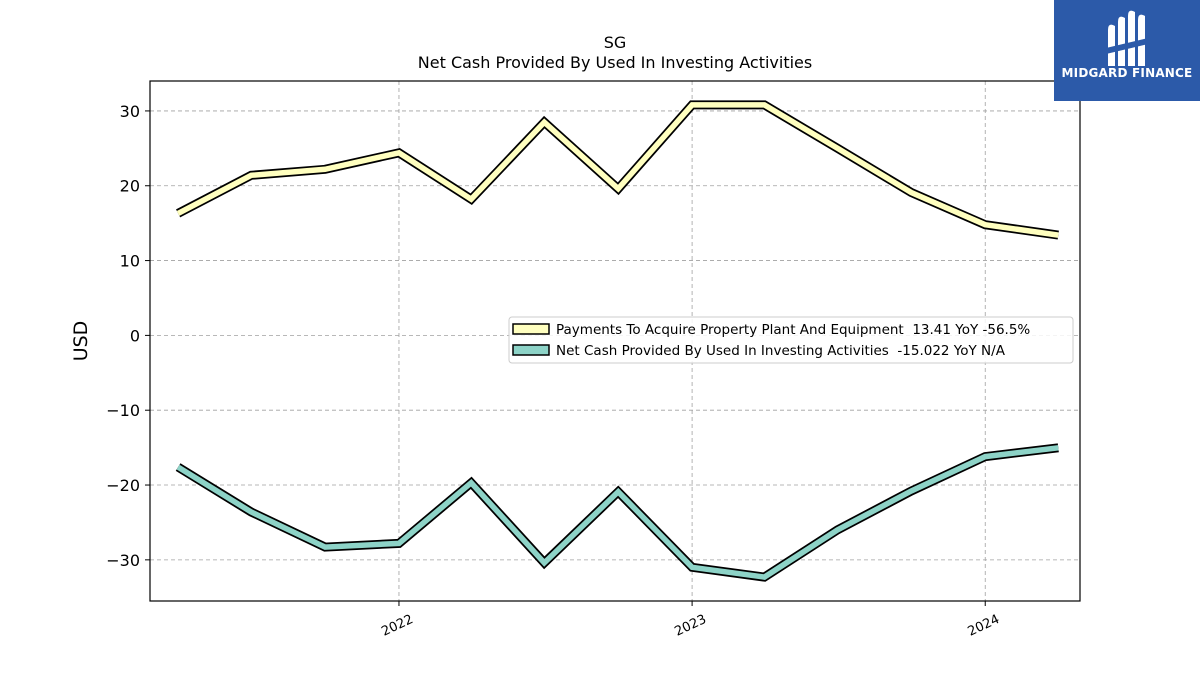 The height and width of the screenshot is (675, 1200). I want to click on x-axis-ticks: 2022 2023 2024, so click(690, 620).